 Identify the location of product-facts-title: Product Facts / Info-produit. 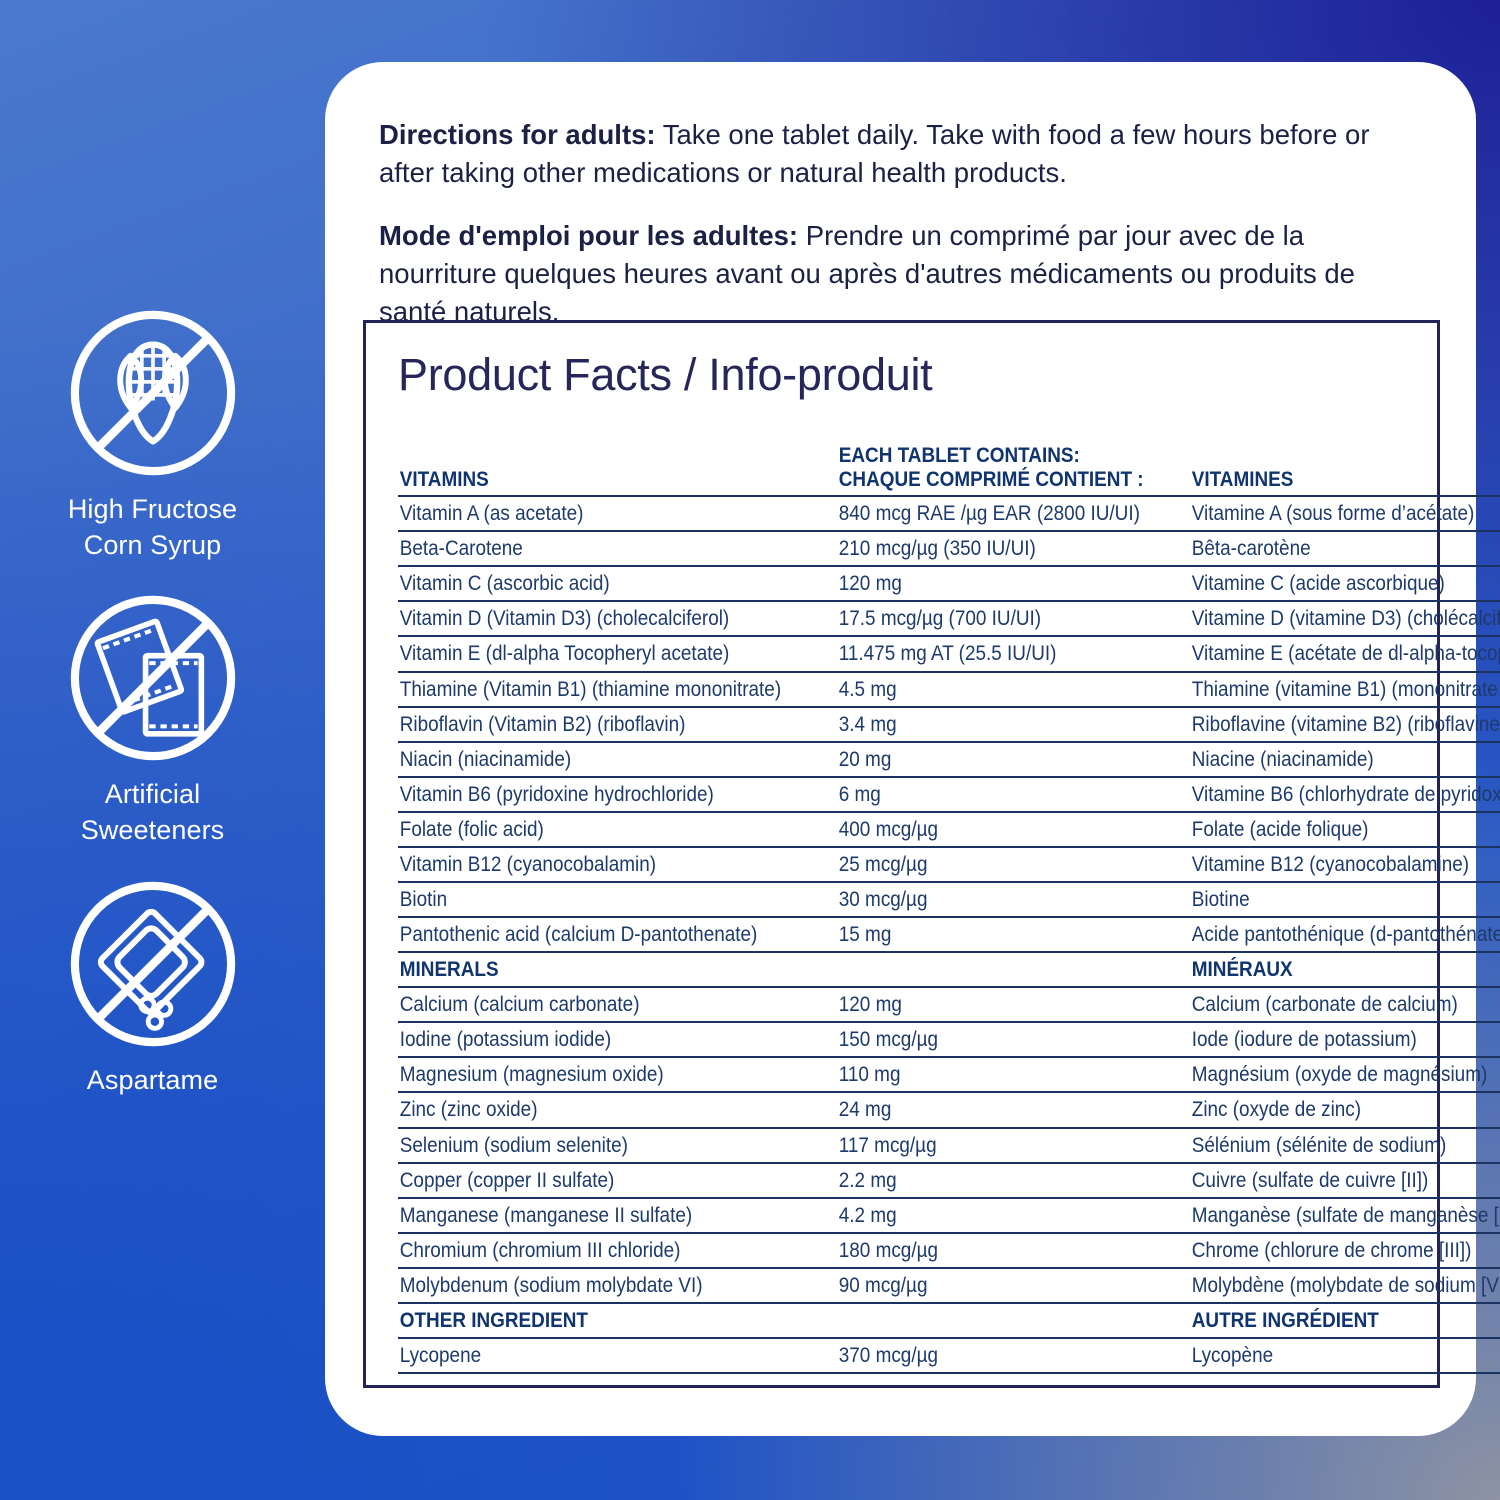
(665, 374).